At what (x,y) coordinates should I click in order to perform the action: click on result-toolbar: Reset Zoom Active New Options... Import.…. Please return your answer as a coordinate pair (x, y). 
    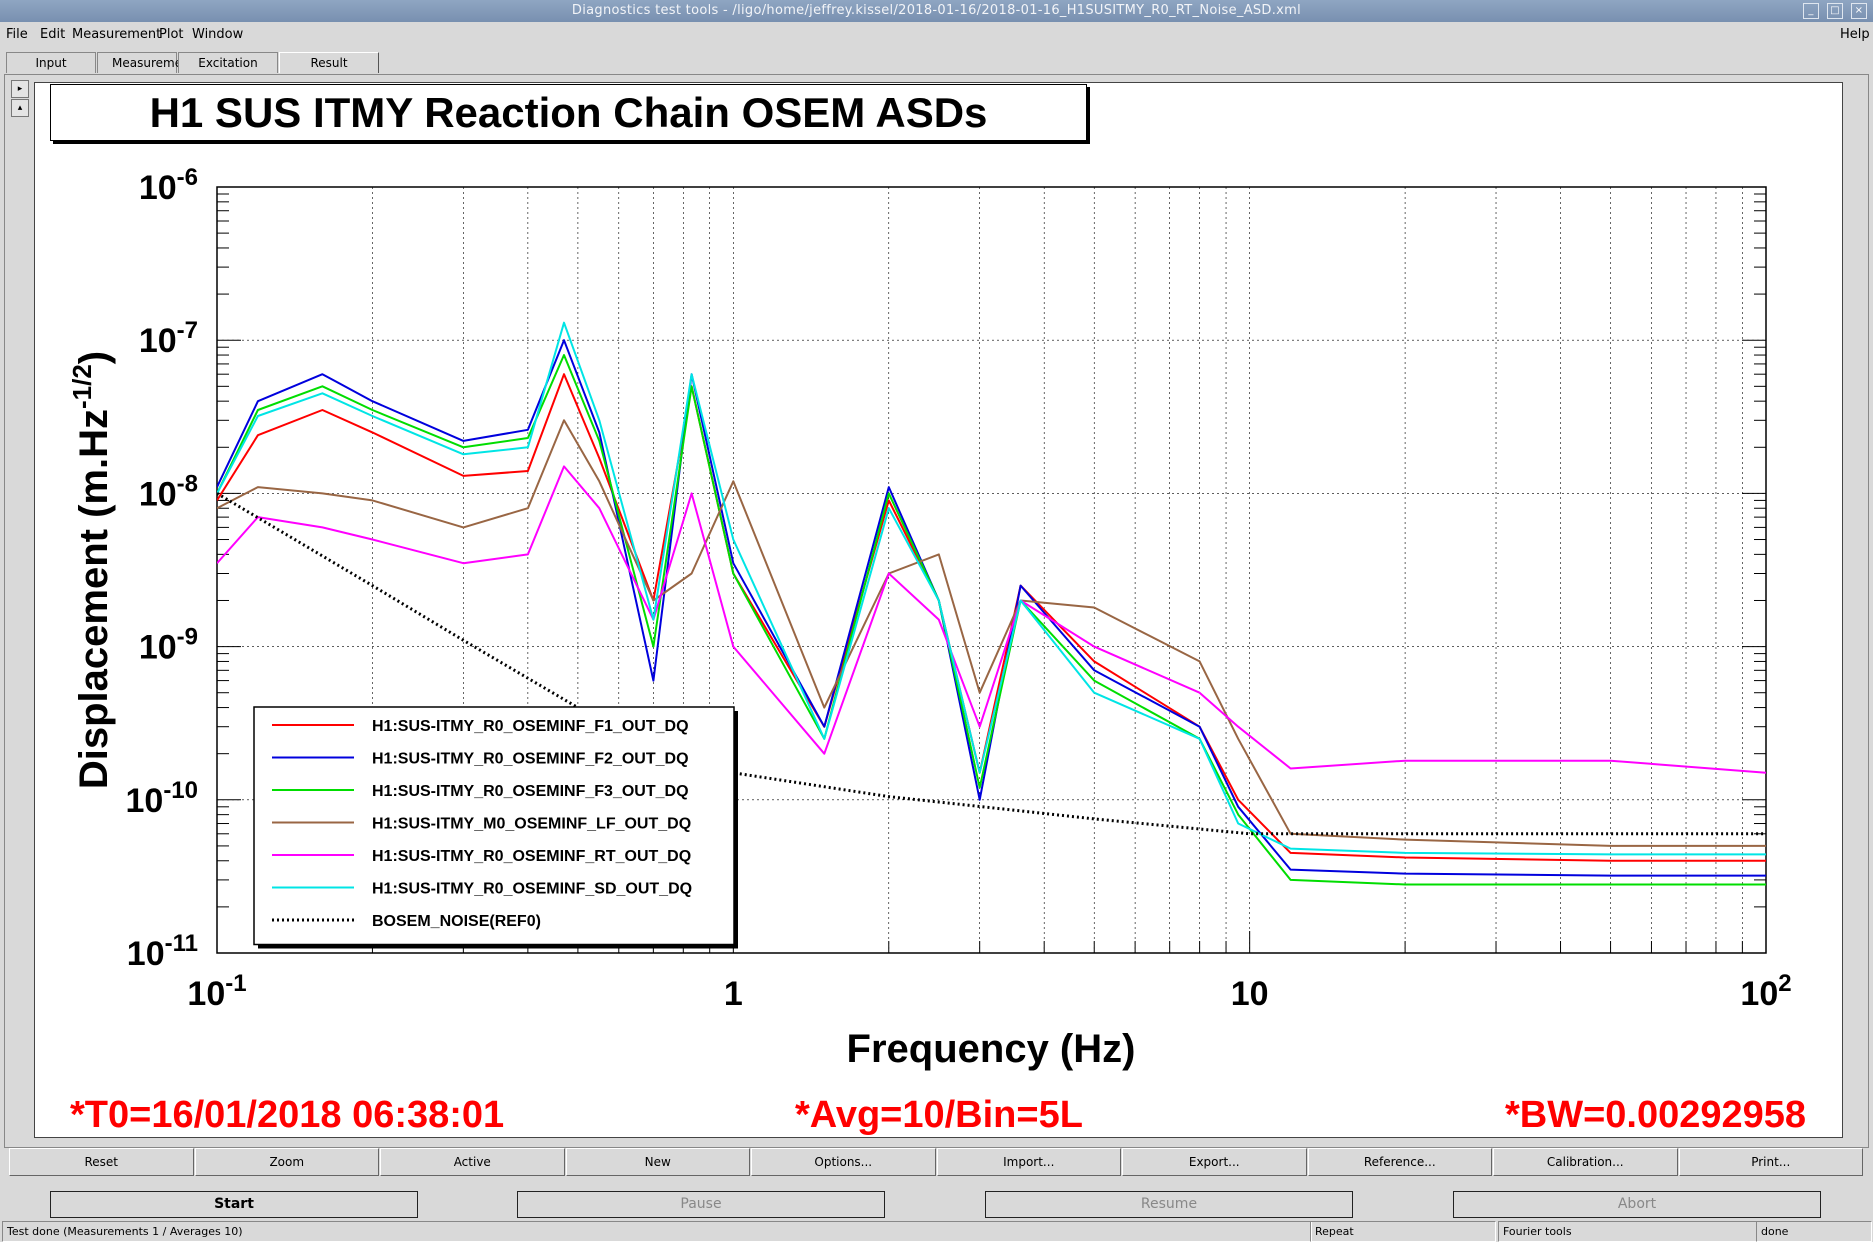
    Looking at the image, I should click on (936, 1162).